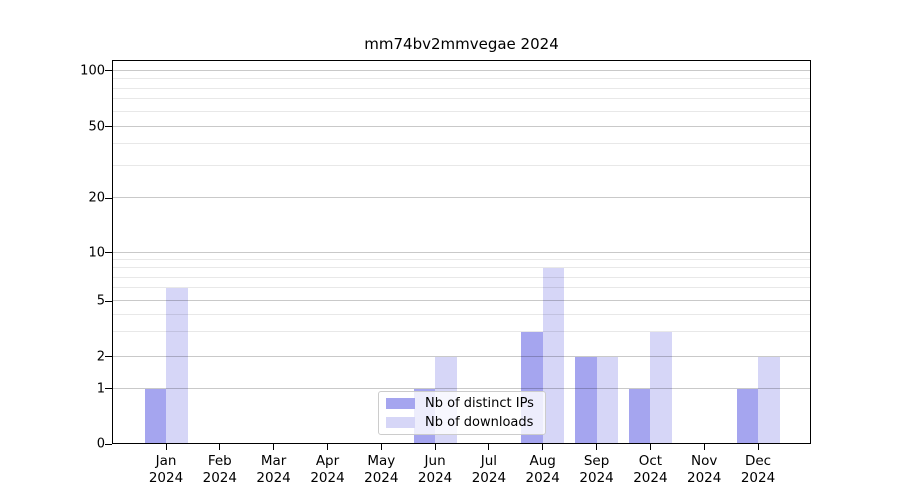 This screenshot has height=500, width=900. Describe the element at coordinates (461, 44) in the screenshot. I see `chart-title: mm74bv2mmvegae 2024` at that location.